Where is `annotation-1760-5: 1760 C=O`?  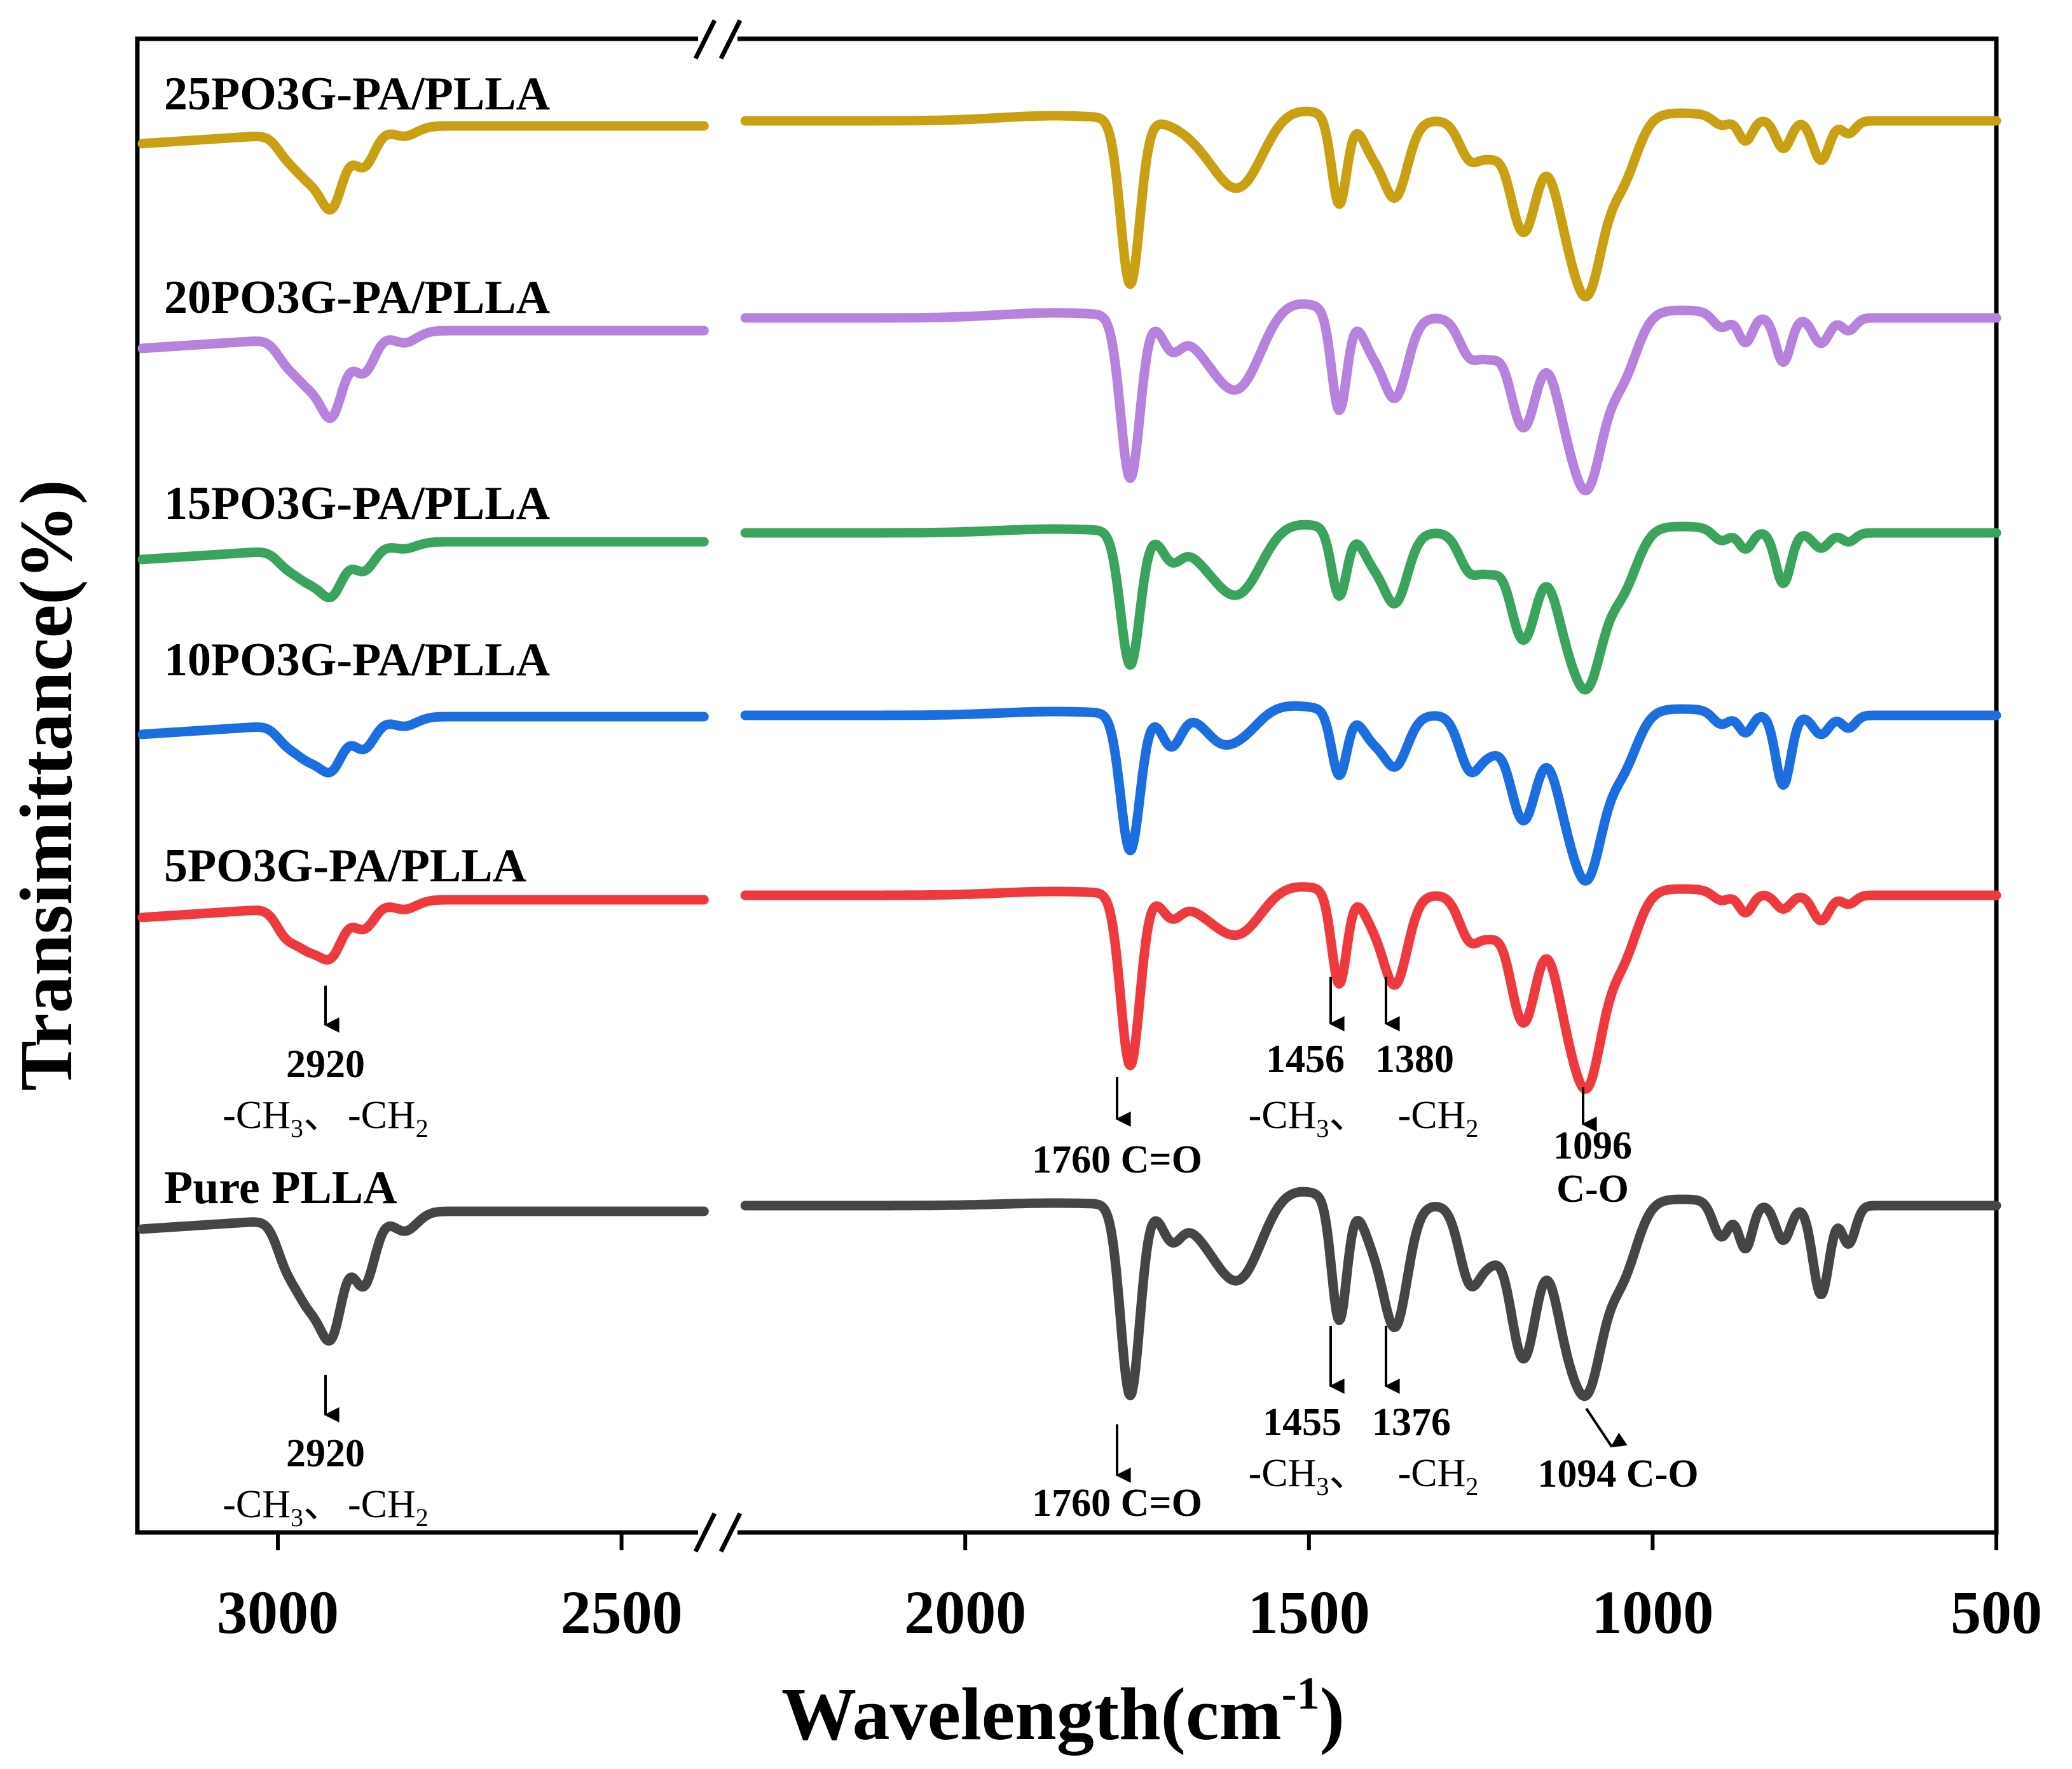
annotation-1760-5: 1760 C=O is located at coordinates (1117, 1160).